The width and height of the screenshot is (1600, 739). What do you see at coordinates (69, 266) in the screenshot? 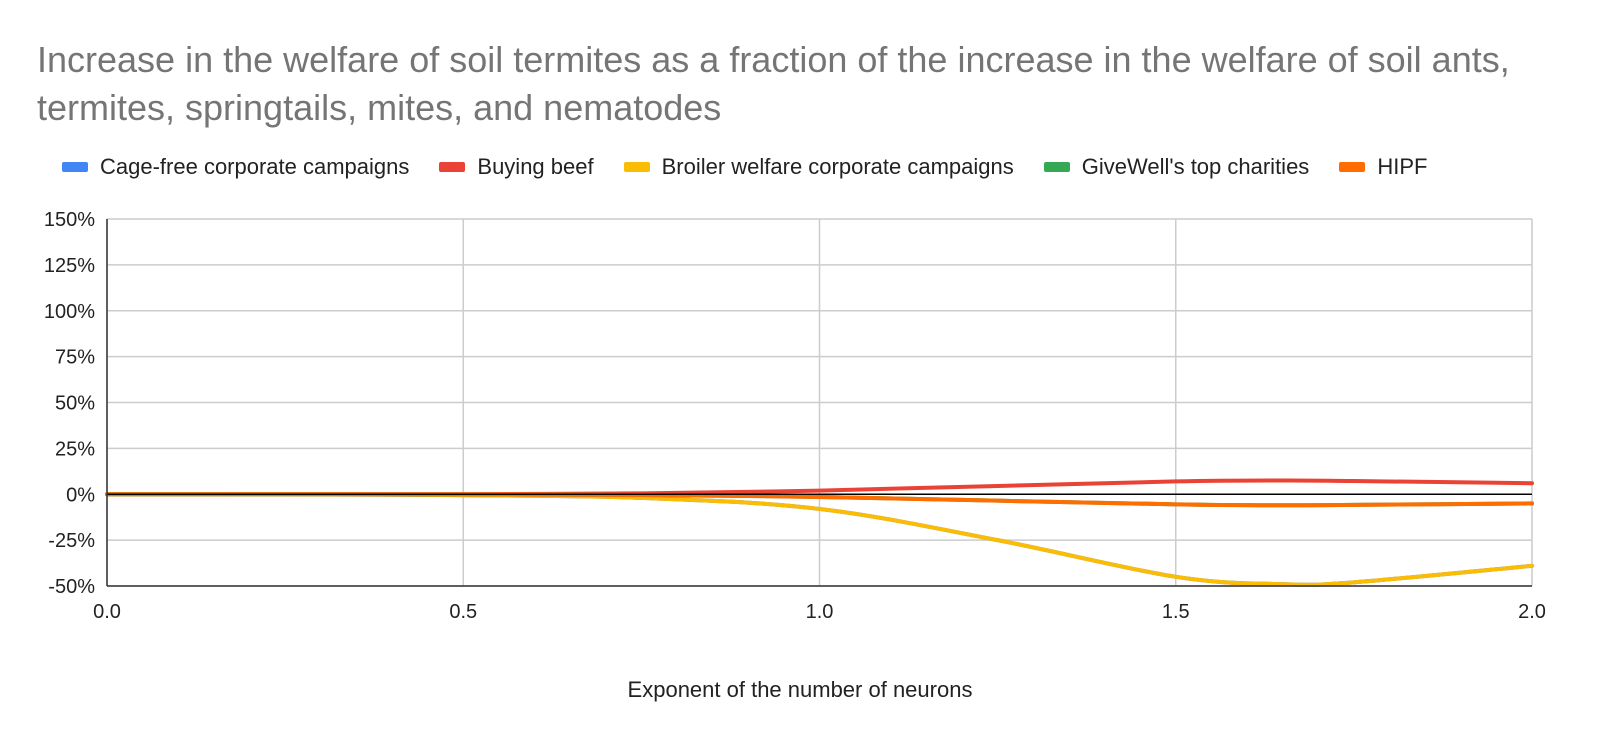
I see `y-tick-label: 125%` at bounding box center [69, 266].